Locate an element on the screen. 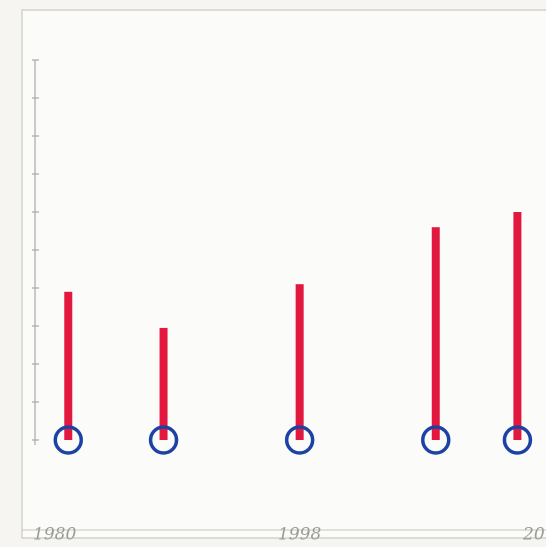 The image size is (546, 547). x-tick-label: 2016 is located at coordinates (534, 535).